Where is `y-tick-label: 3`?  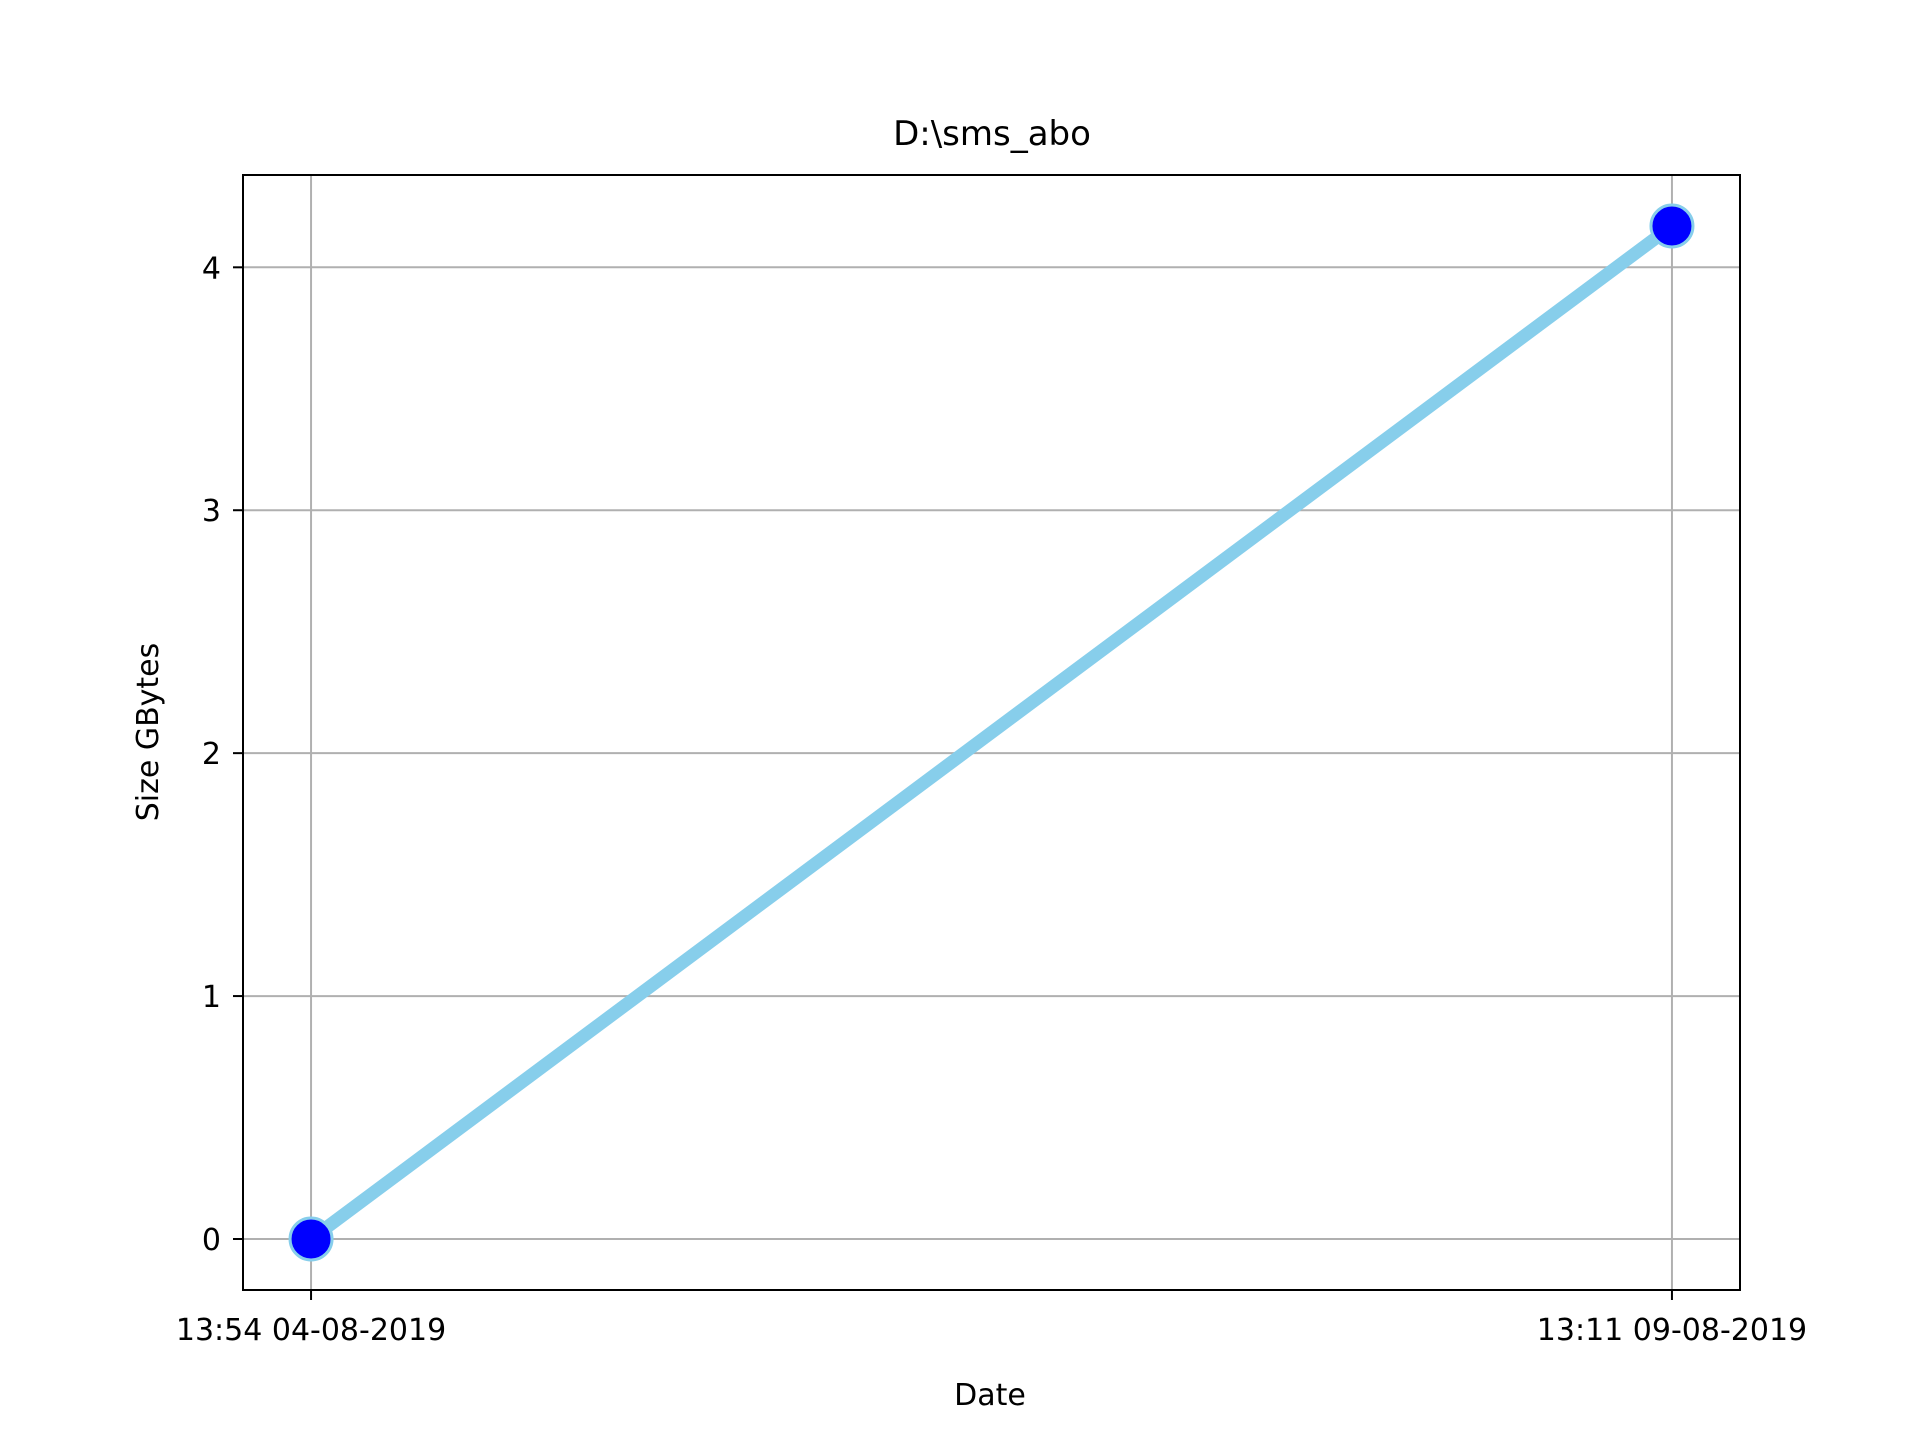
y-tick-label: 3 is located at coordinates (211, 511).